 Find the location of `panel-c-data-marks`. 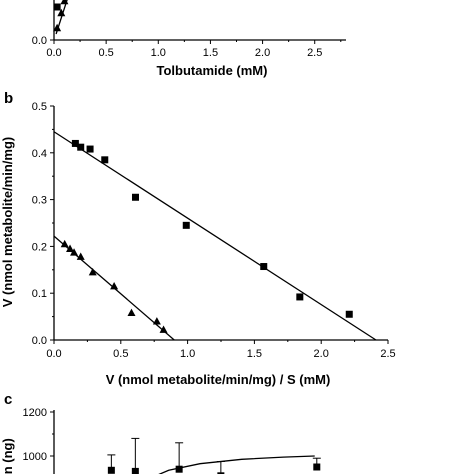

panel-c-data-marks is located at coordinates (214, 455).